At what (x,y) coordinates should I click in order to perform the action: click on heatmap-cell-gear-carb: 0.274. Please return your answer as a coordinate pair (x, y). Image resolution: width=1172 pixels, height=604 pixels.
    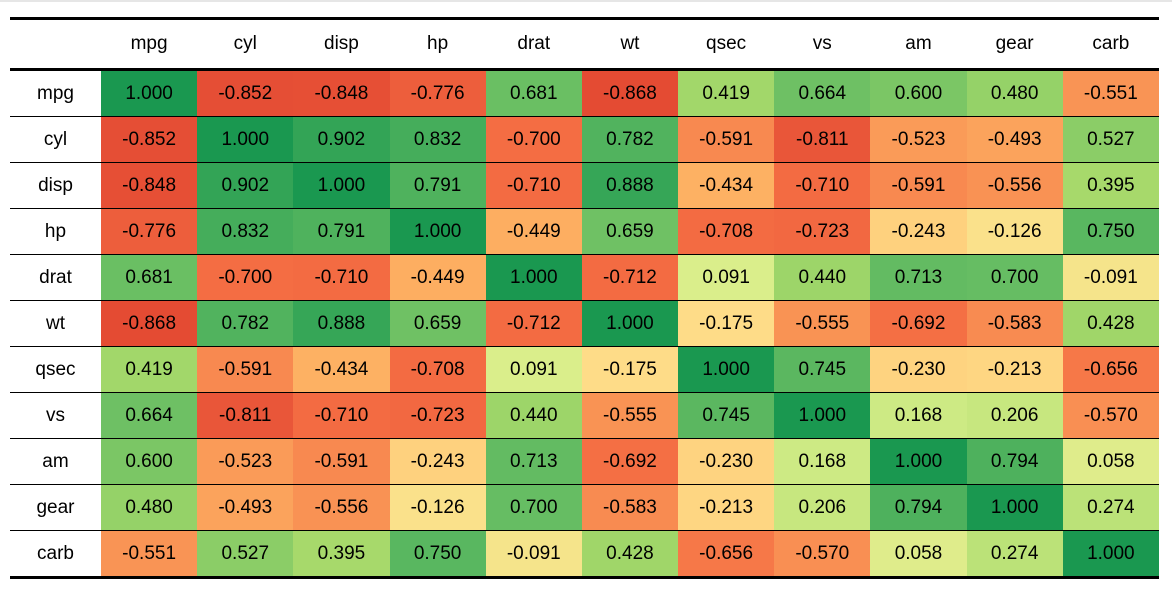
    Looking at the image, I should click on (1110, 507).